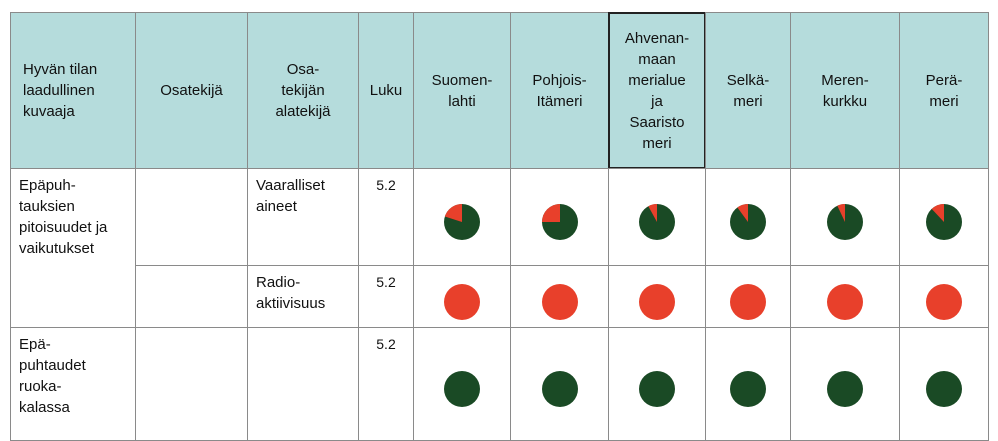 Image resolution: width=998 pixels, height=441 pixels. Describe the element at coordinates (191, 90) in the screenshot. I see `header-cell: Osatekijä` at that location.